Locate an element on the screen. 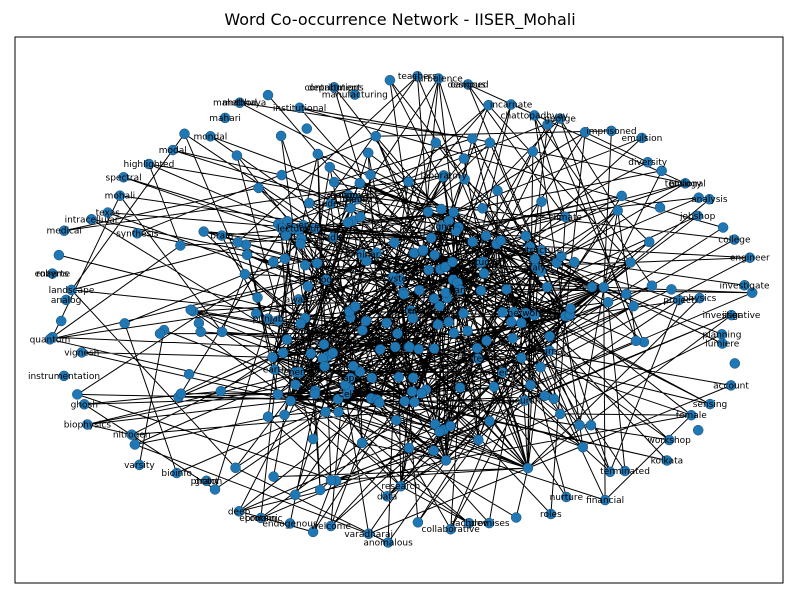  node-label: turbulence is located at coordinates (438, 80).